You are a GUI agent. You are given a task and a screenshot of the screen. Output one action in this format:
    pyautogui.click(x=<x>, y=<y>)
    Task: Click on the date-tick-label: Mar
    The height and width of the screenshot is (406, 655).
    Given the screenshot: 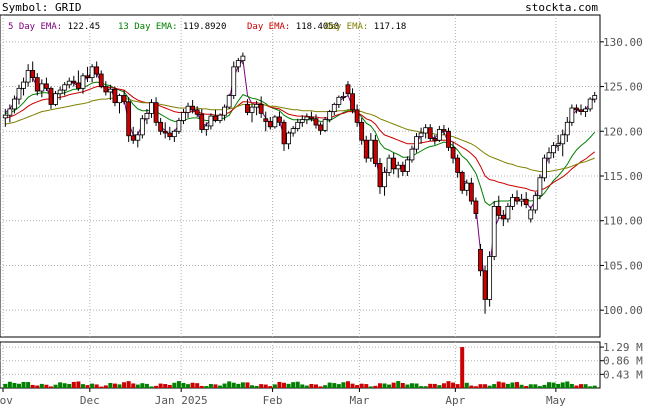 What is the action you would take?
    pyautogui.click(x=359, y=400)
    